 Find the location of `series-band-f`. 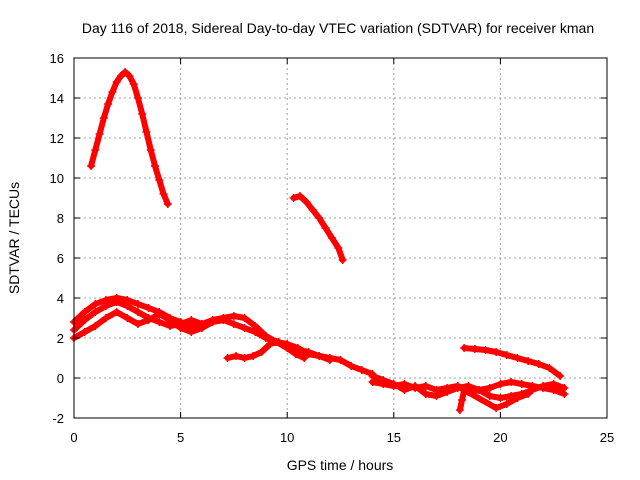

series-band-f is located at coordinates (468, 387).